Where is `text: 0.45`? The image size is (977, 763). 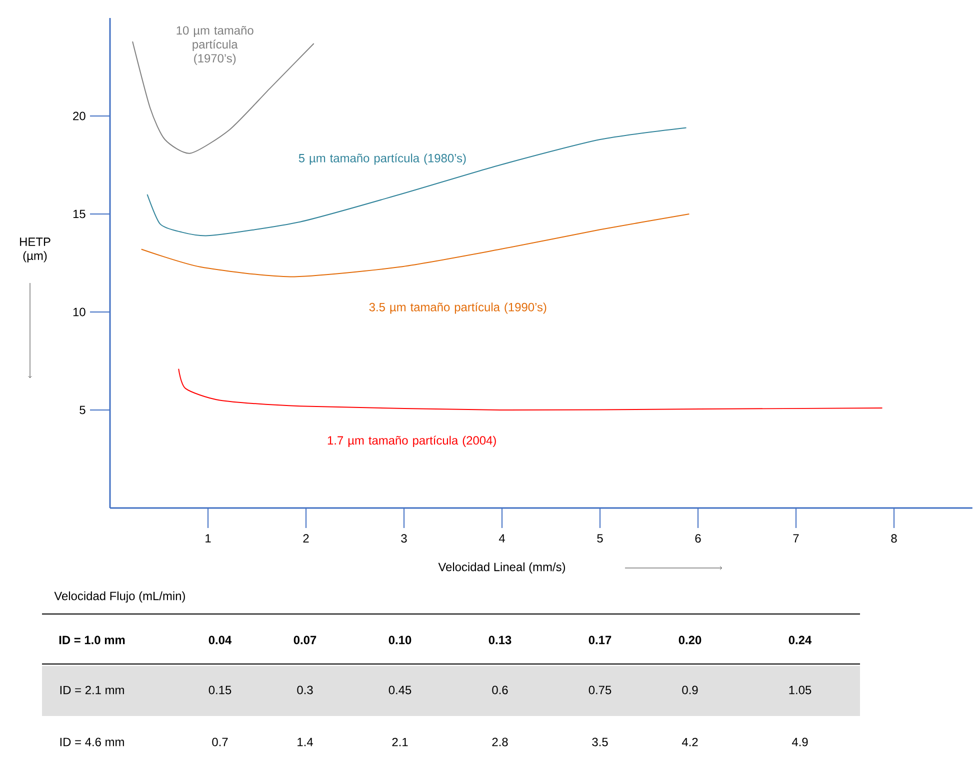 text: 0.45 is located at coordinates (400, 690).